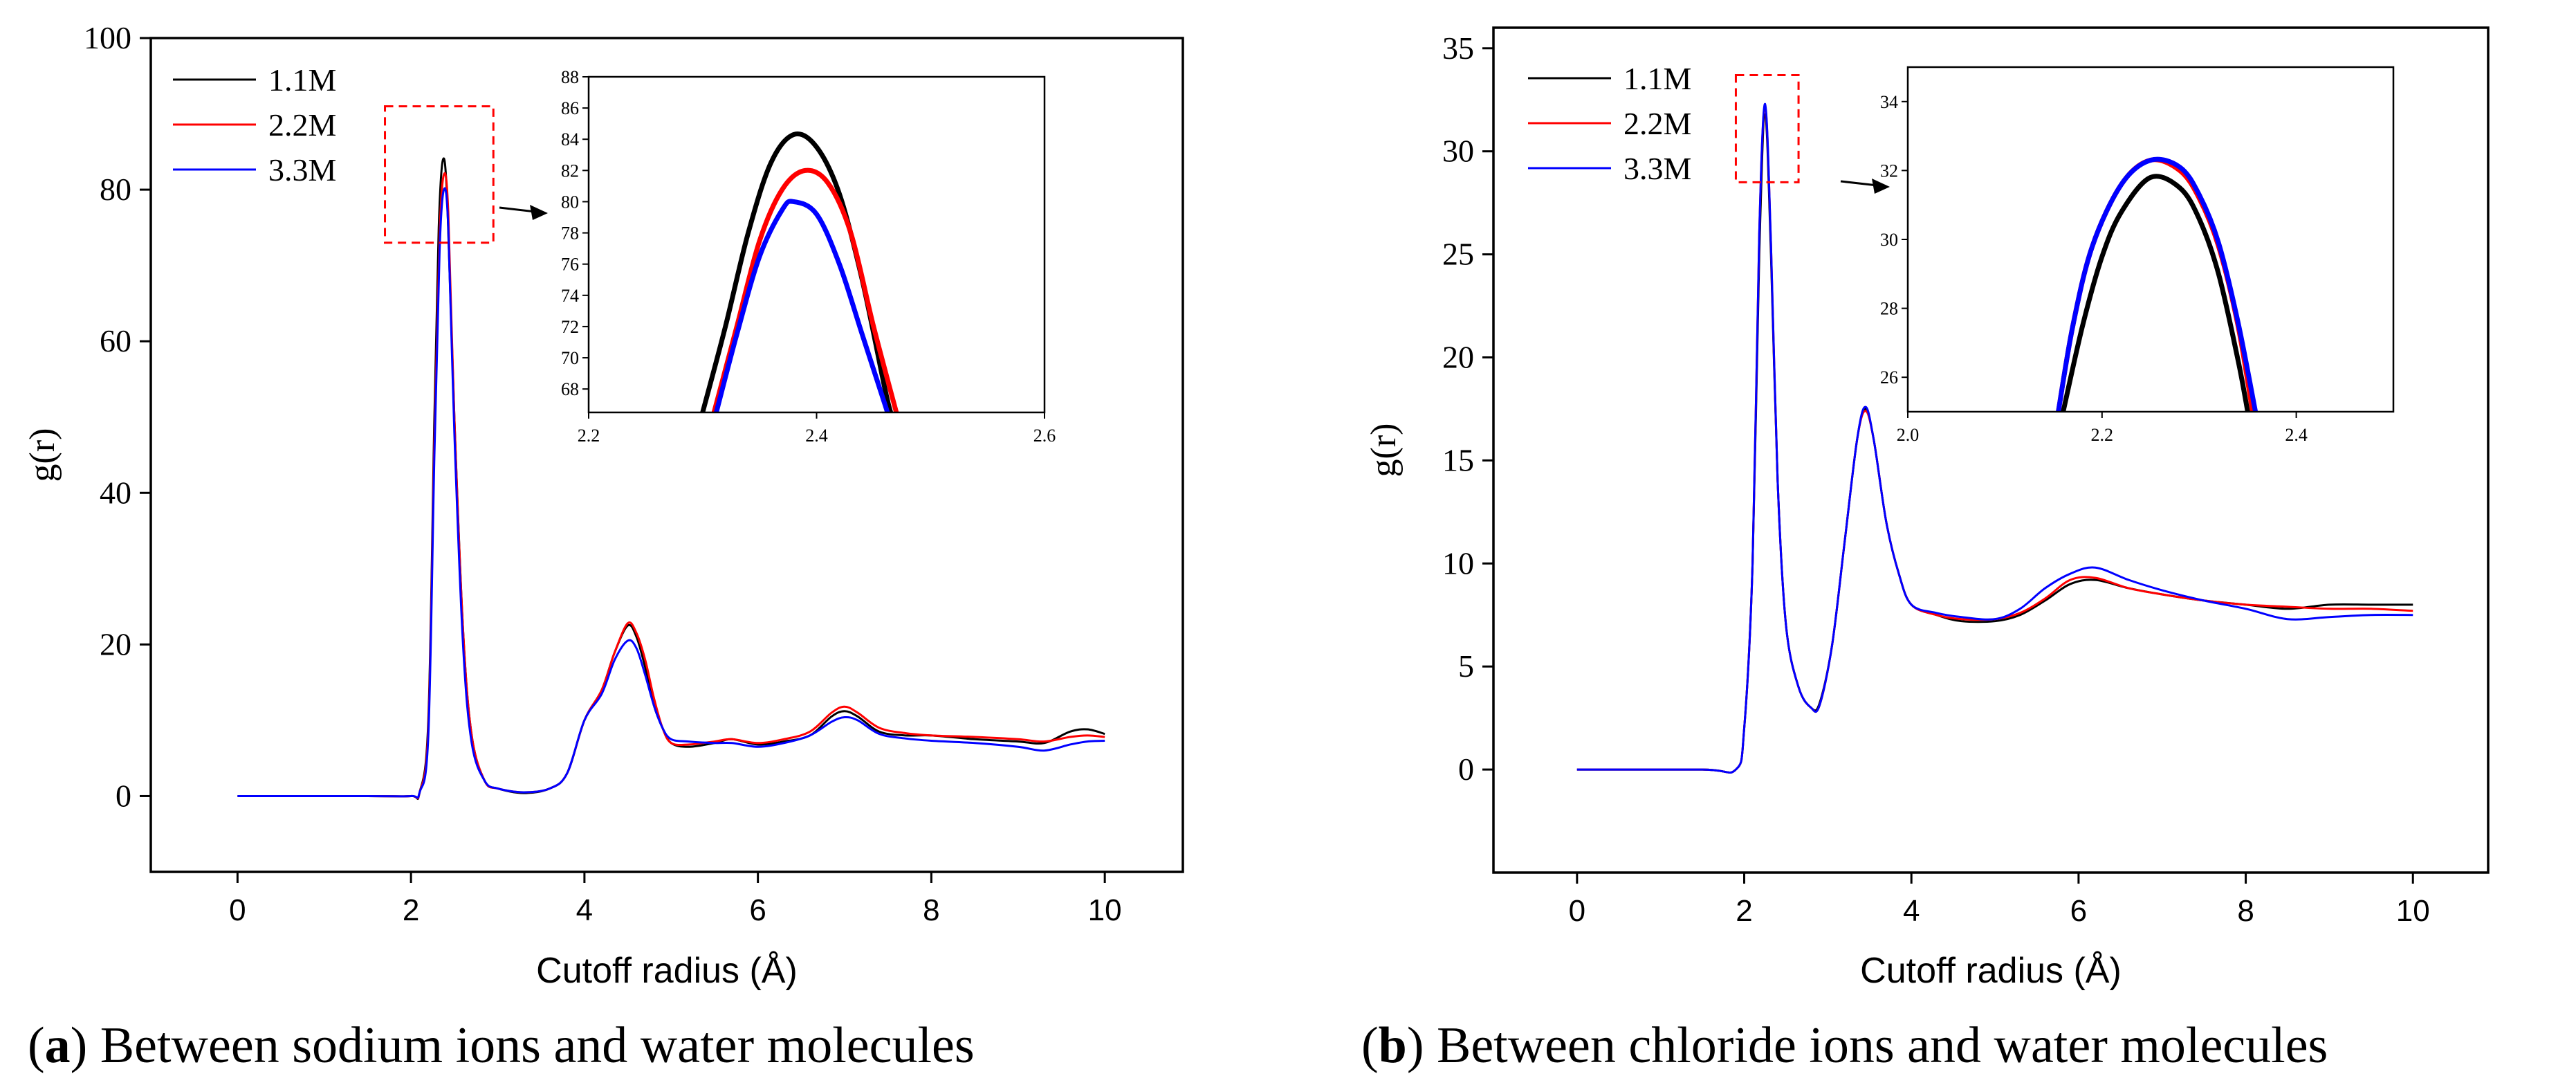  I want to click on y-tick-label: 15, so click(1458, 459).